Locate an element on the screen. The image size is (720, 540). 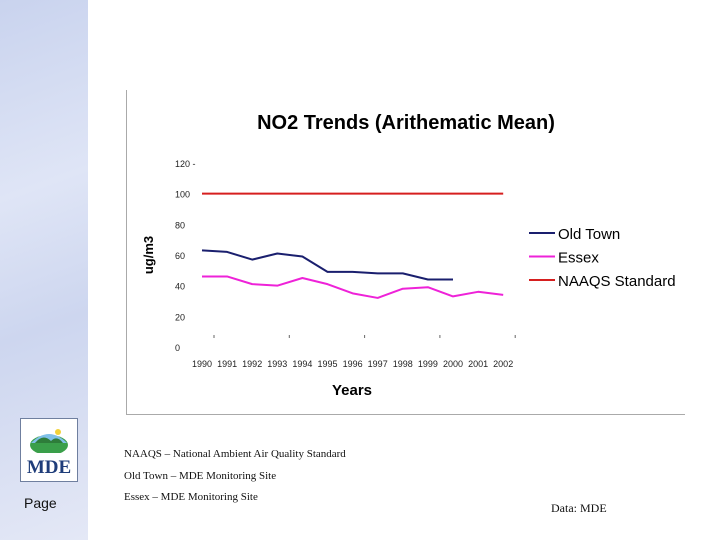
chart-title: NO2 Trends (Arithematic Mean) is located at coordinates (406, 123).